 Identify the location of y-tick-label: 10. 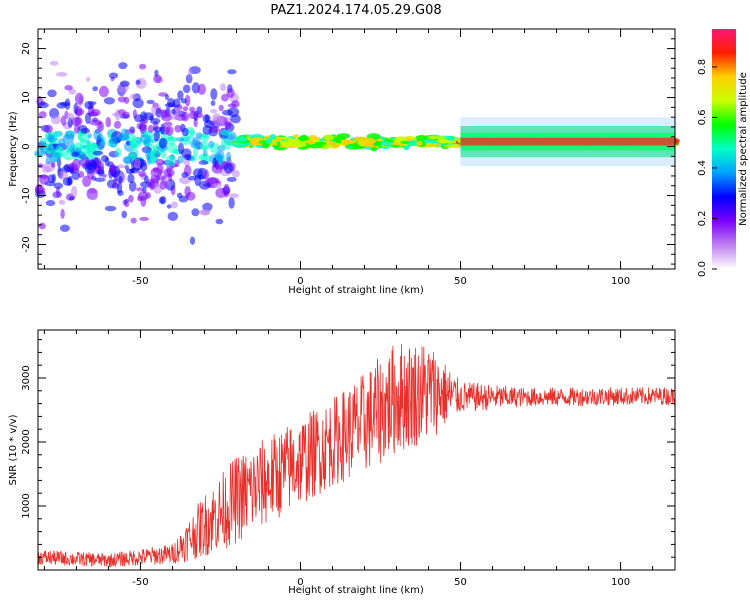
(26, 97).